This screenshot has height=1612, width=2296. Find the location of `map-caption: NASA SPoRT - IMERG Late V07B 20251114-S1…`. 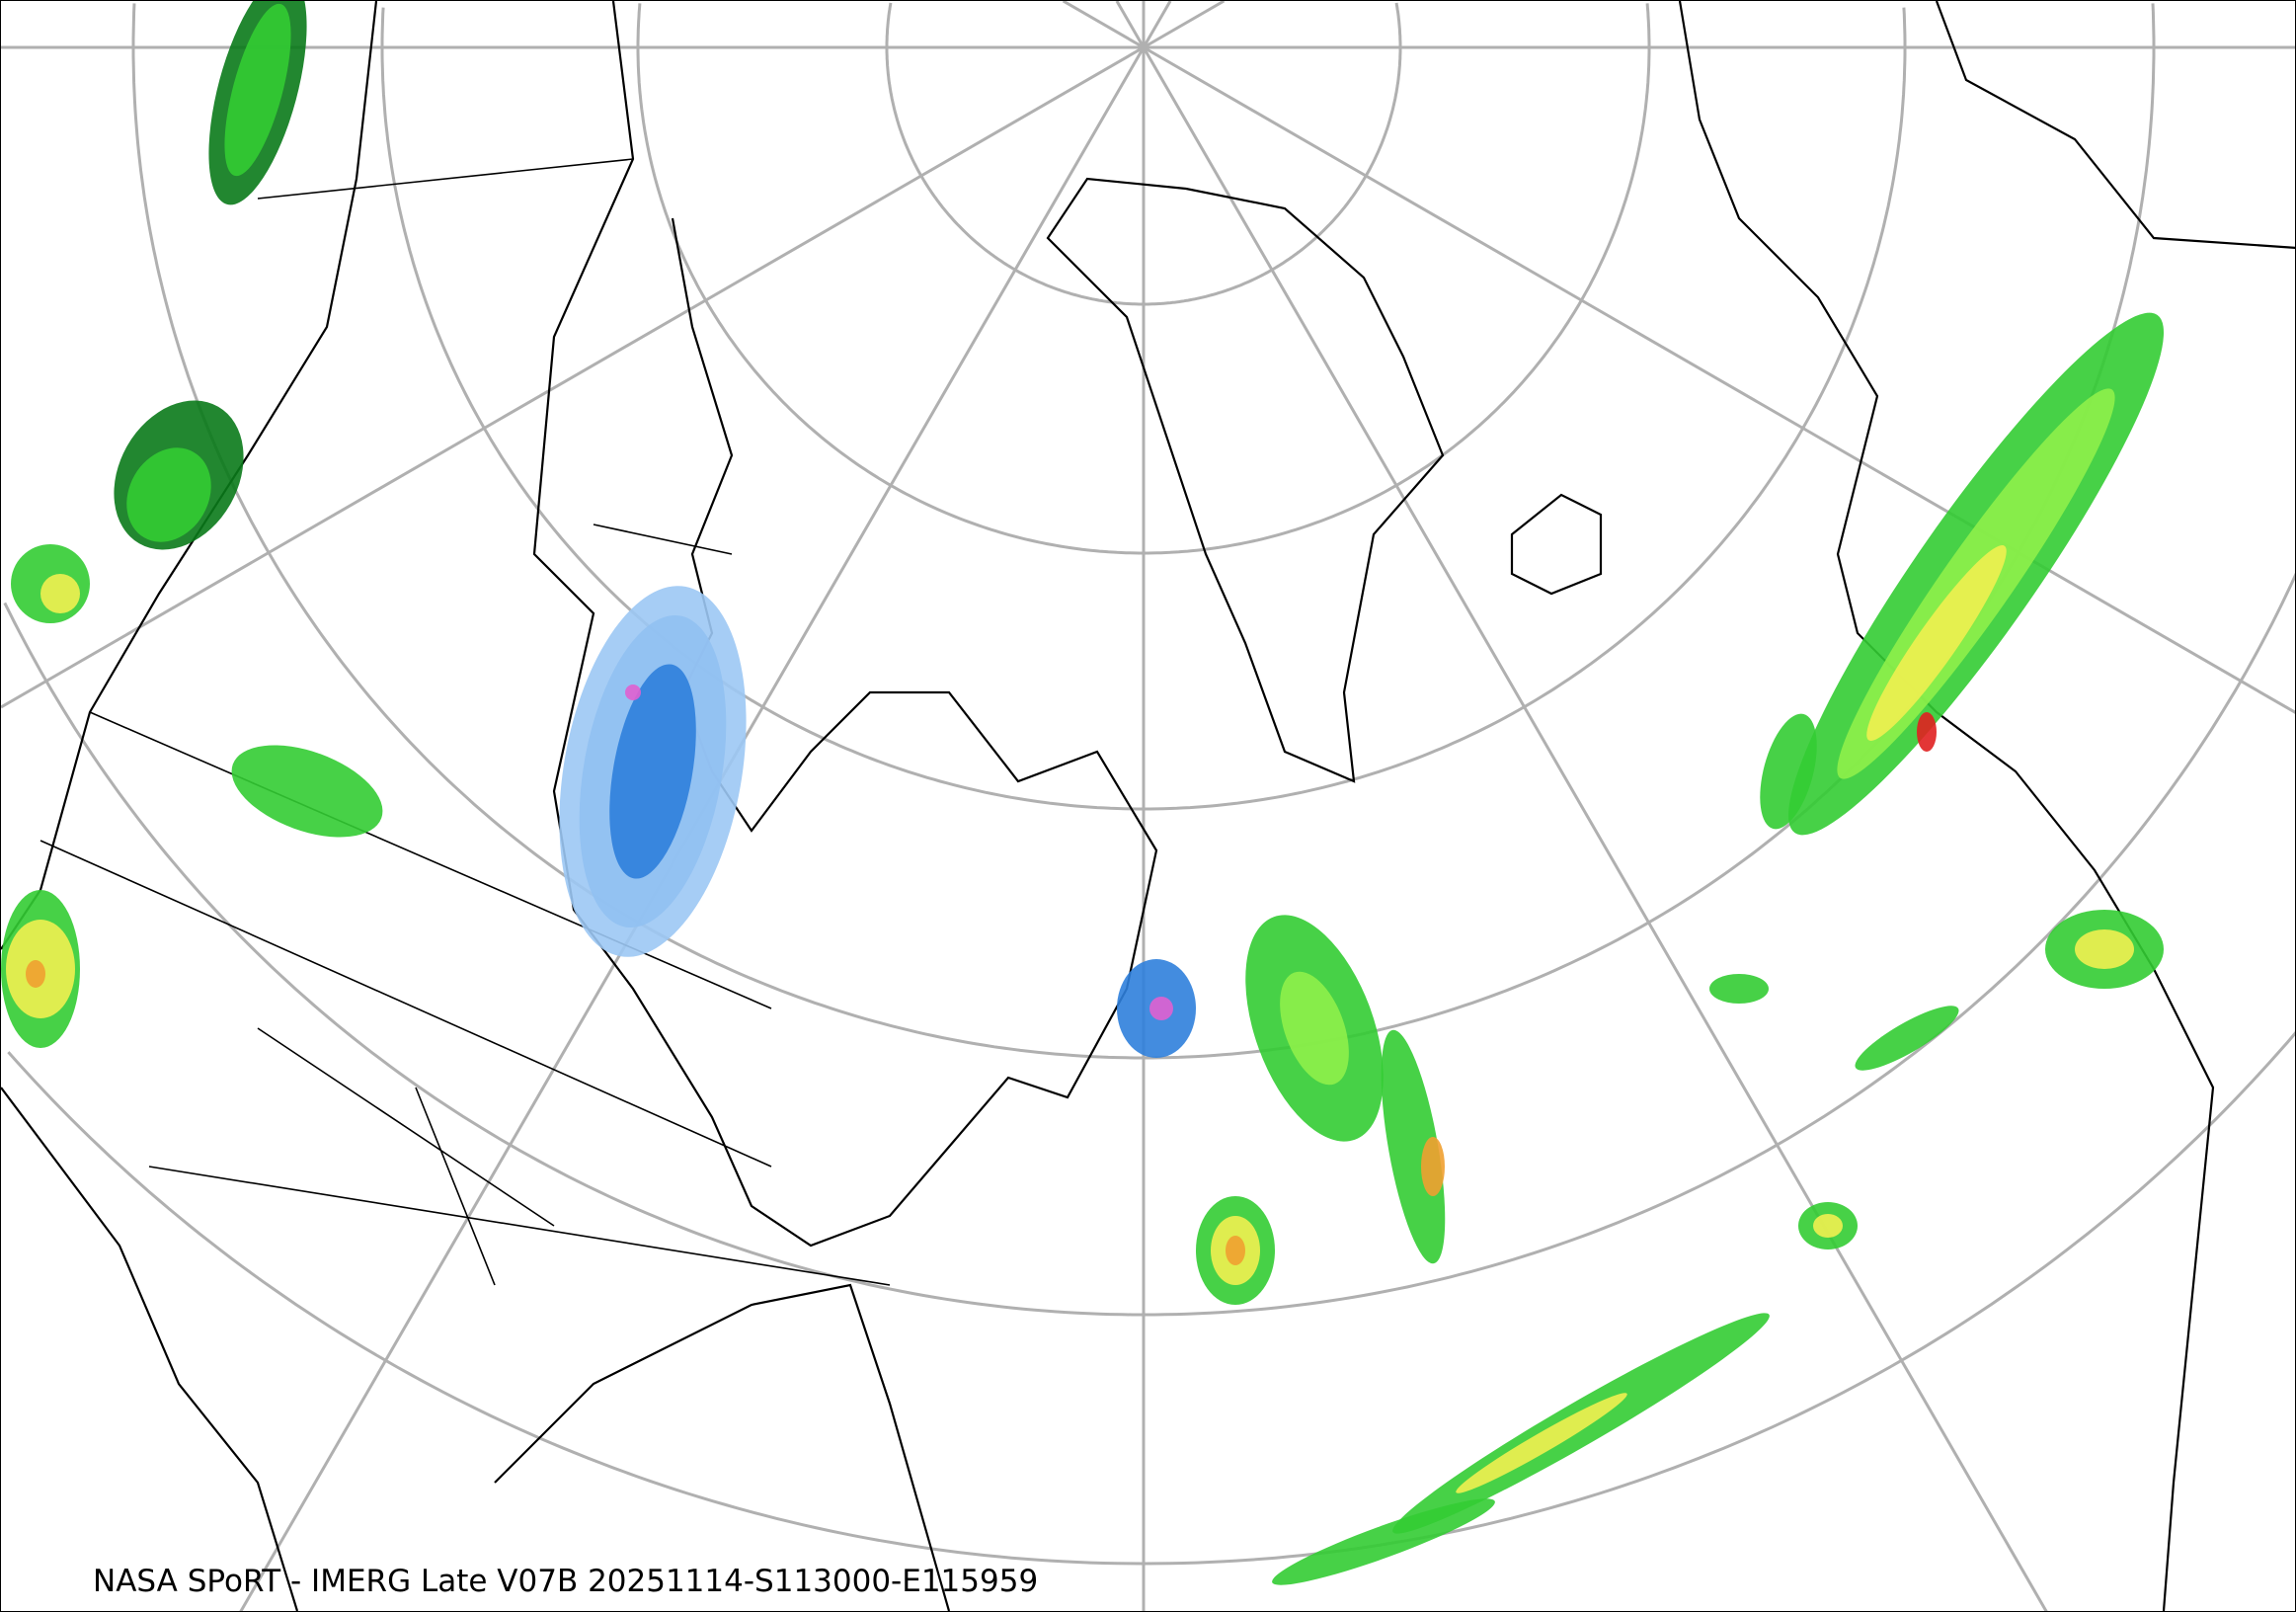

map-caption: NASA SPoRT - IMERG Late V07B 20251114-S1… is located at coordinates (566, 1582).